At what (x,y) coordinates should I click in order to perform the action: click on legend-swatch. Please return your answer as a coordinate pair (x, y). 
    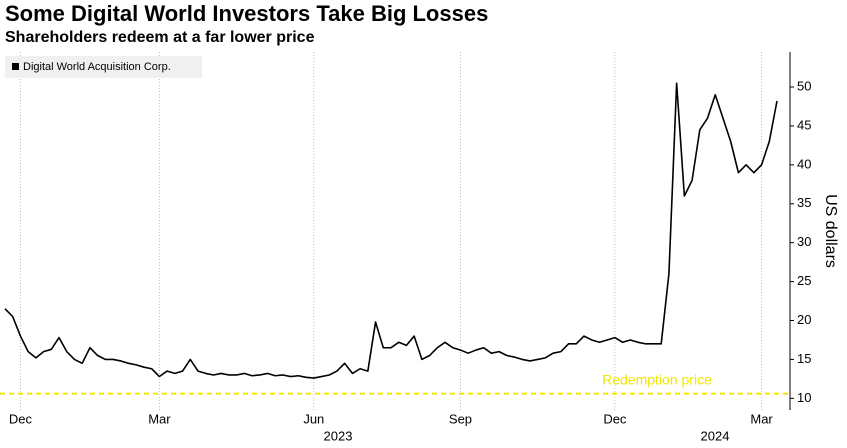
    Looking at the image, I should click on (15, 66).